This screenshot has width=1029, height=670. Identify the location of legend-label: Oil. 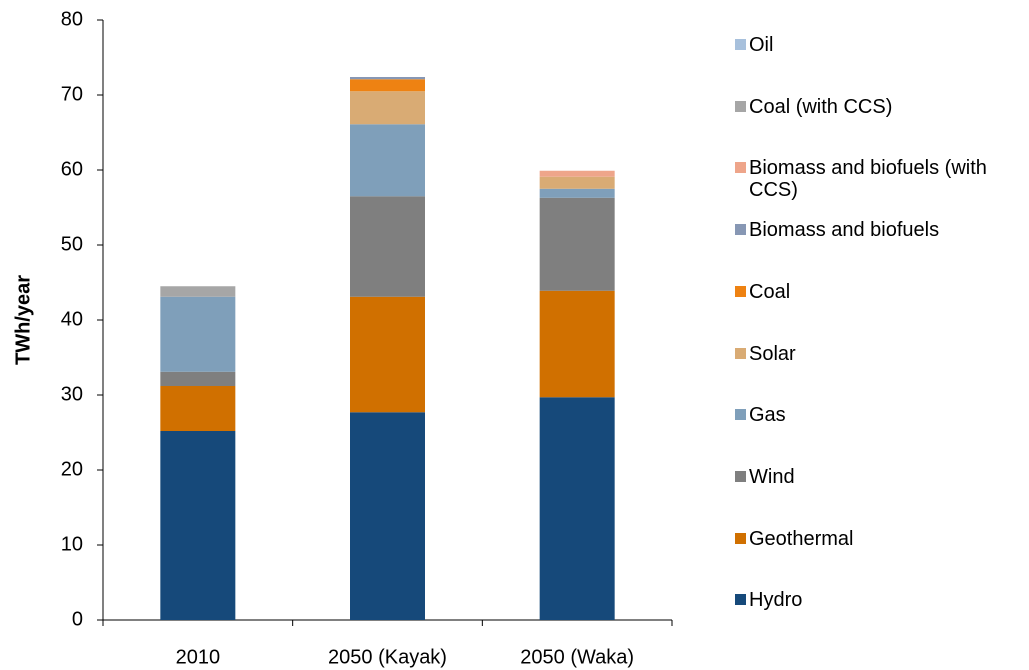
(761, 45).